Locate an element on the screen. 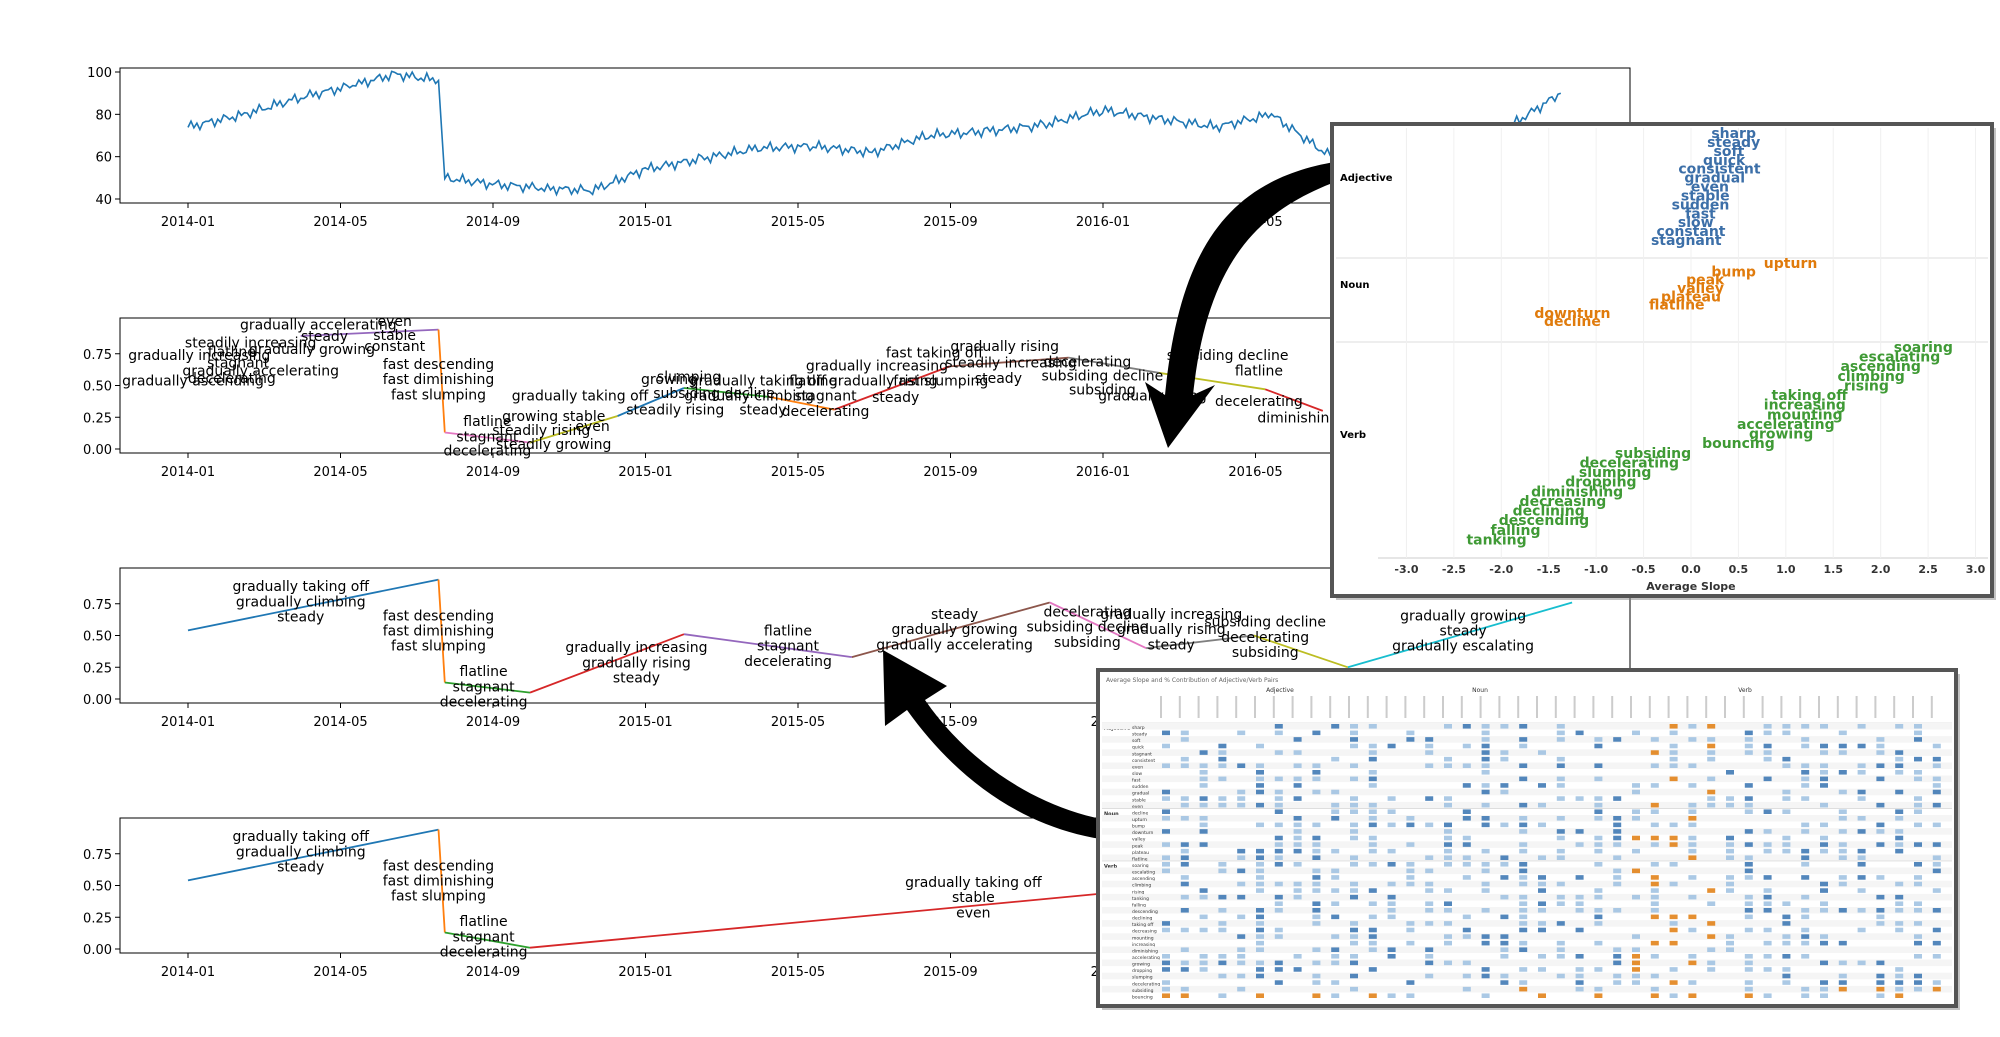  segment-annotation: fast descending is located at coordinates (438, 616).